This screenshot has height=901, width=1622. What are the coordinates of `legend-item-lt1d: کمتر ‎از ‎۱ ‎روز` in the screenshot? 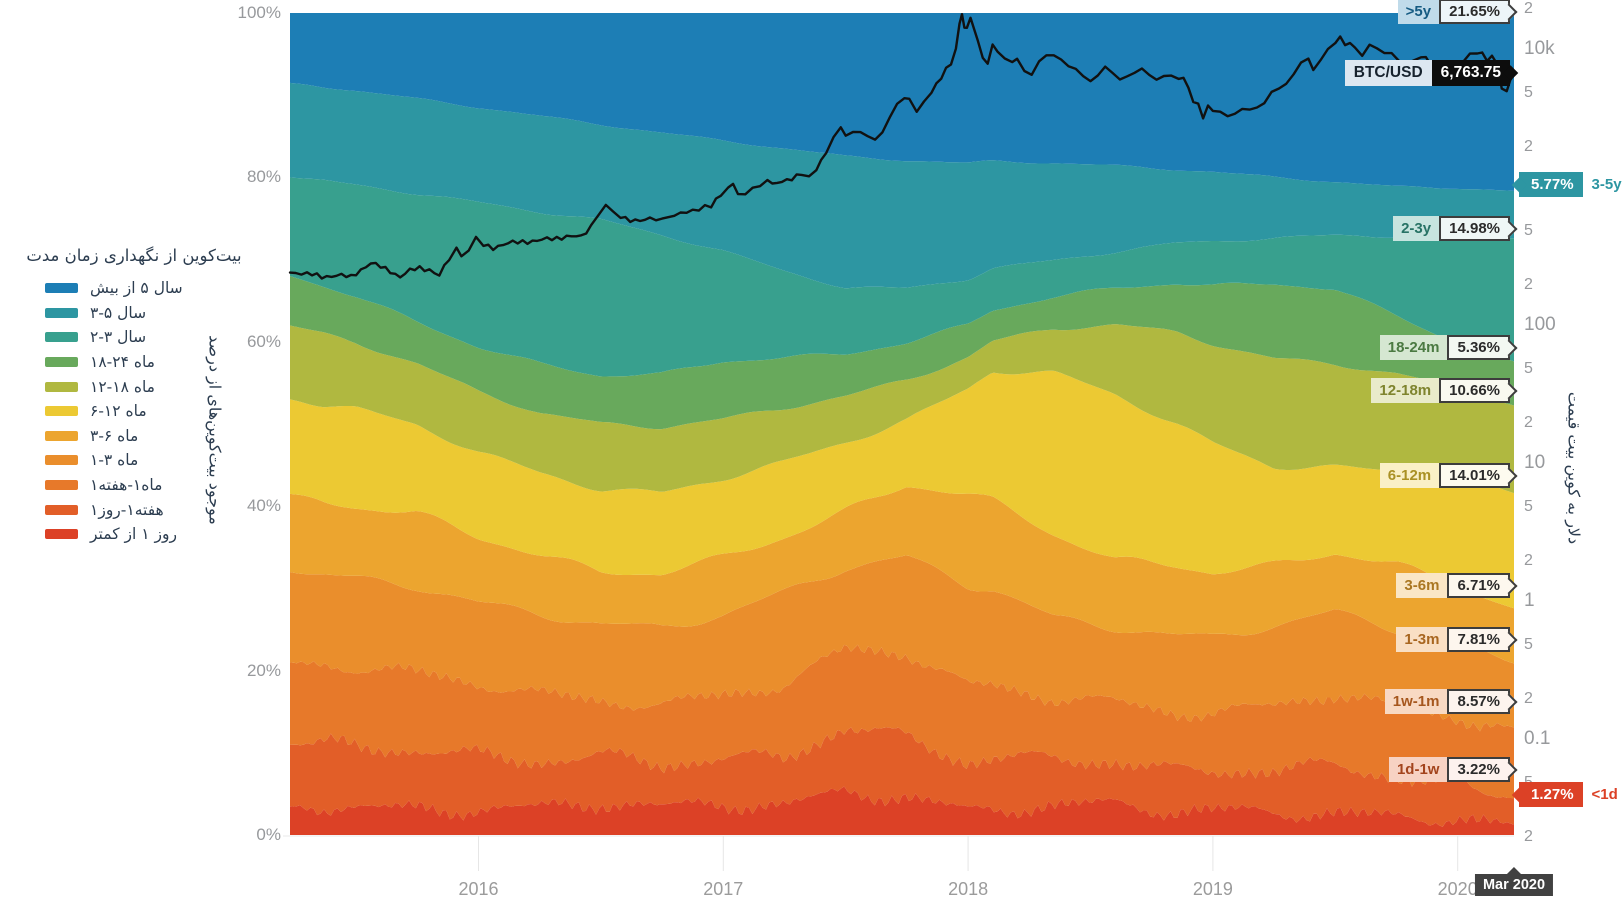 It's located at (114, 534).